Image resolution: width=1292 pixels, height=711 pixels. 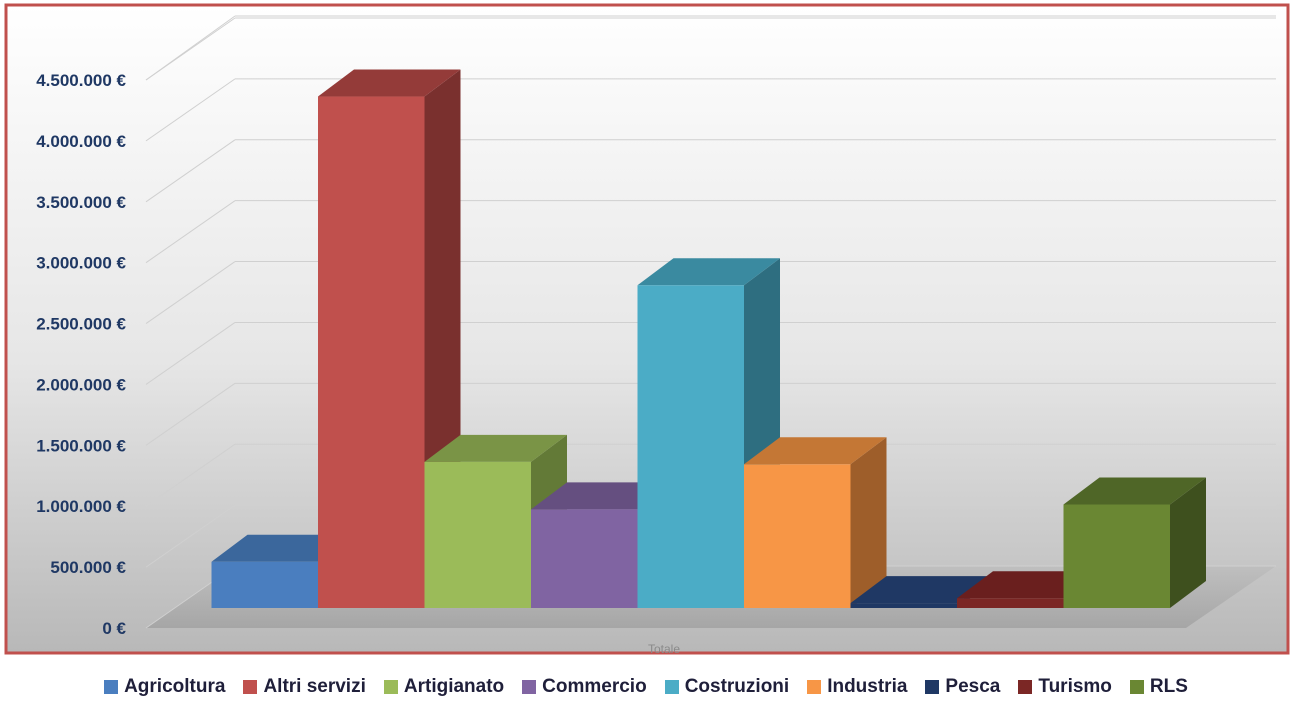 What do you see at coordinates (88, 567) in the screenshot?
I see `y-tick-label: 500.000 €` at bounding box center [88, 567].